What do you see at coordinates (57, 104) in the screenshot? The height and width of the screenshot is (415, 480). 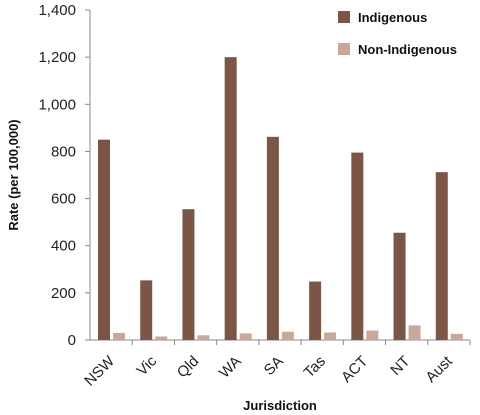 I see `y-tick-label: 1,000` at bounding box center [57, 104].